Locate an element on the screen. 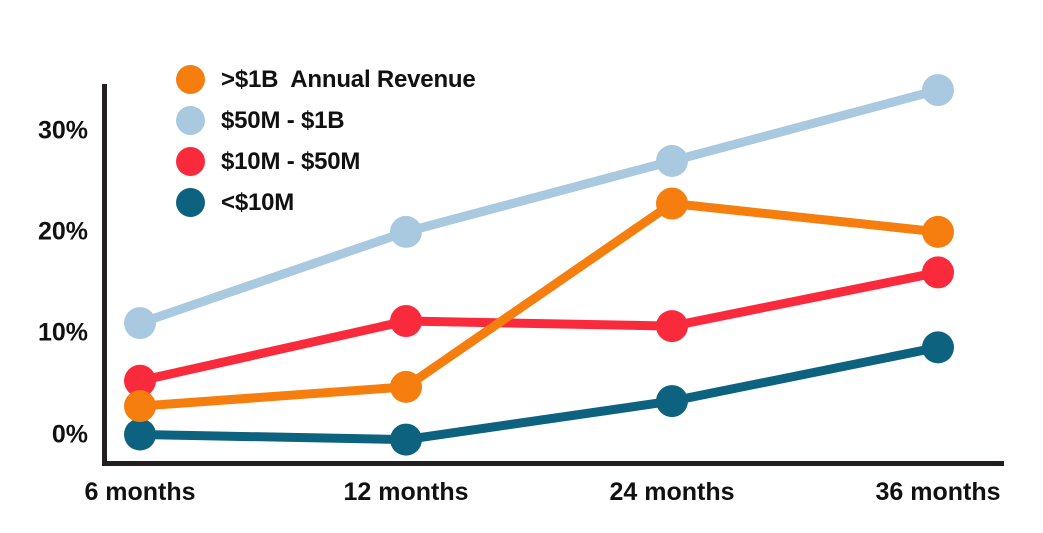 The image size is (1043, 533). y-axis-tick-labels: 0% 10% 20% 30% is located at coordinates (44, 266).